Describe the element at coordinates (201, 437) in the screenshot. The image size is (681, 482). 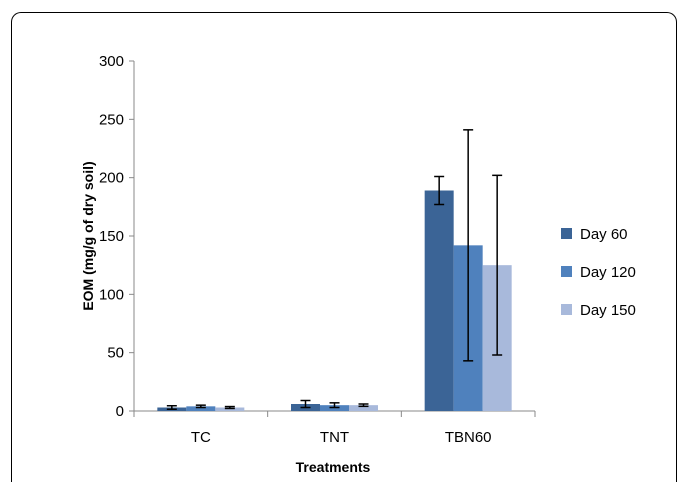
I see `x-tick-label: TC` at that location.